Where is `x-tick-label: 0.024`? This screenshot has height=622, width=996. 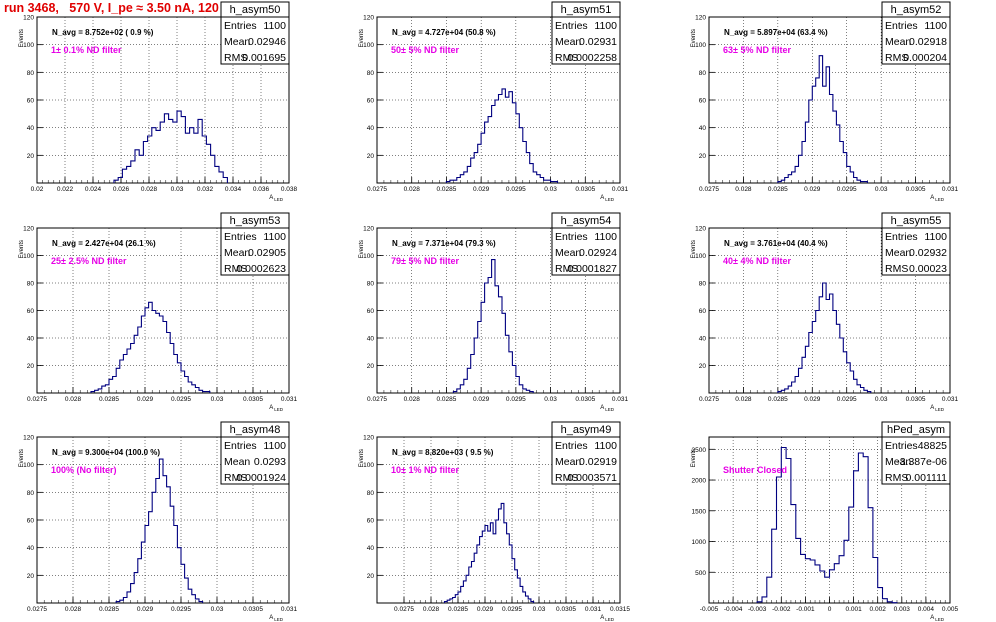 x-tick-label: 0.024 is located at coordinates (93, 189).